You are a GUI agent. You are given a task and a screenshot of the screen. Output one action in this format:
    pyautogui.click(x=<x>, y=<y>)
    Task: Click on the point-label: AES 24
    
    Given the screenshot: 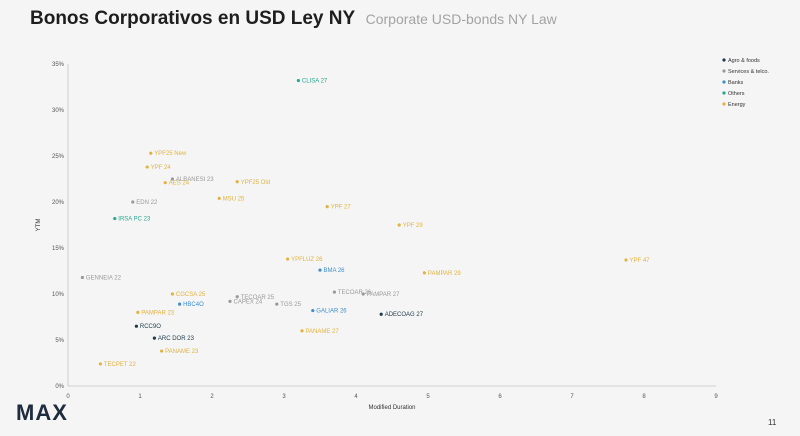 What is the action you would take?
    pyautogui.click(x=179, y=184)
    